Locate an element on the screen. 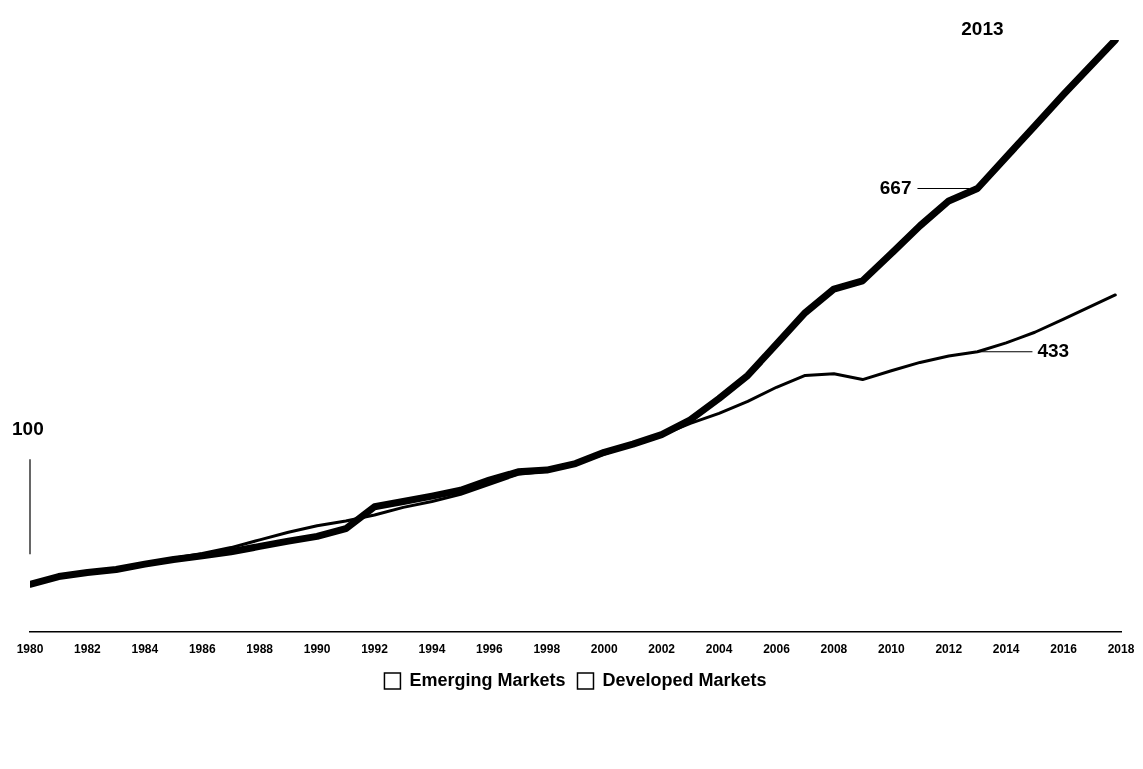 The width and height of the screenshot is (1143, 769). x-tick-label: 1992 is located at coordinates (375, 649).